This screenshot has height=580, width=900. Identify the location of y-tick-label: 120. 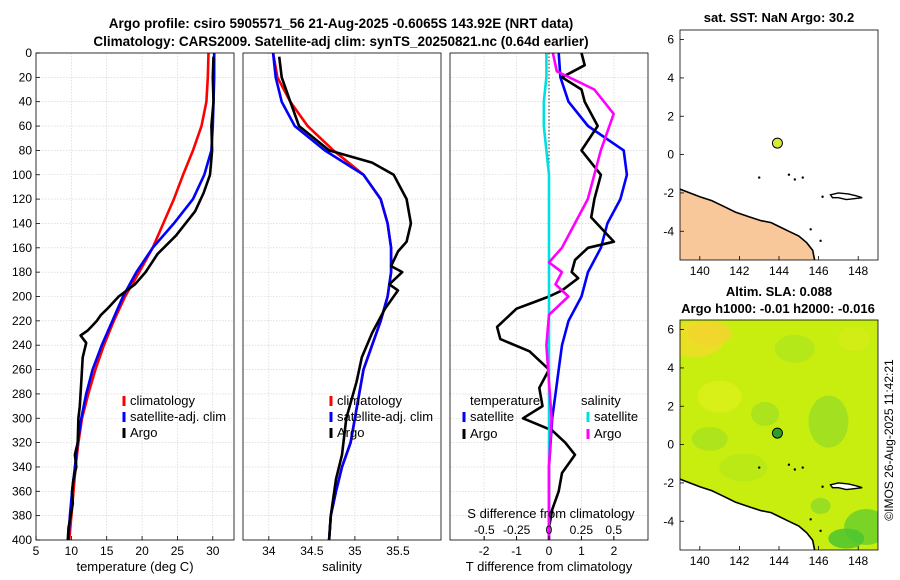
(22, 199).